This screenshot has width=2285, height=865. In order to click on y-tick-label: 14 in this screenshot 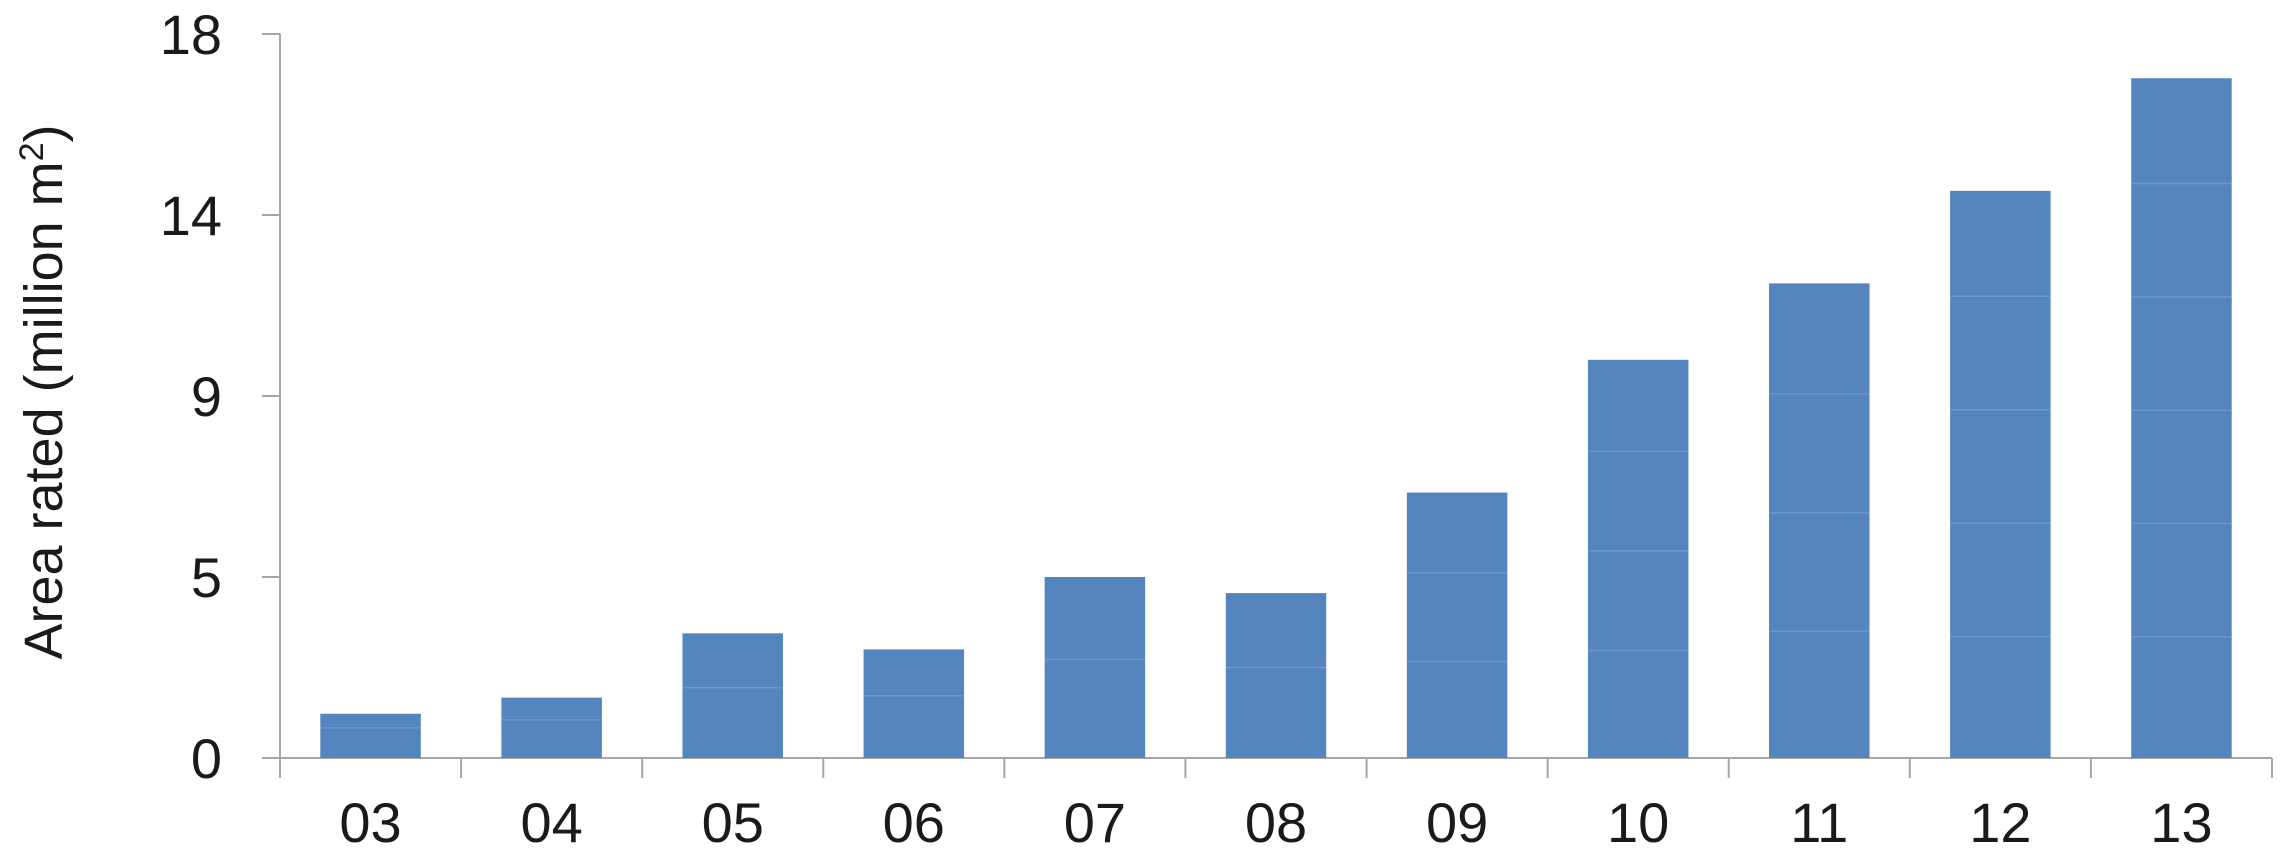, I will do `click(191, 215)`.